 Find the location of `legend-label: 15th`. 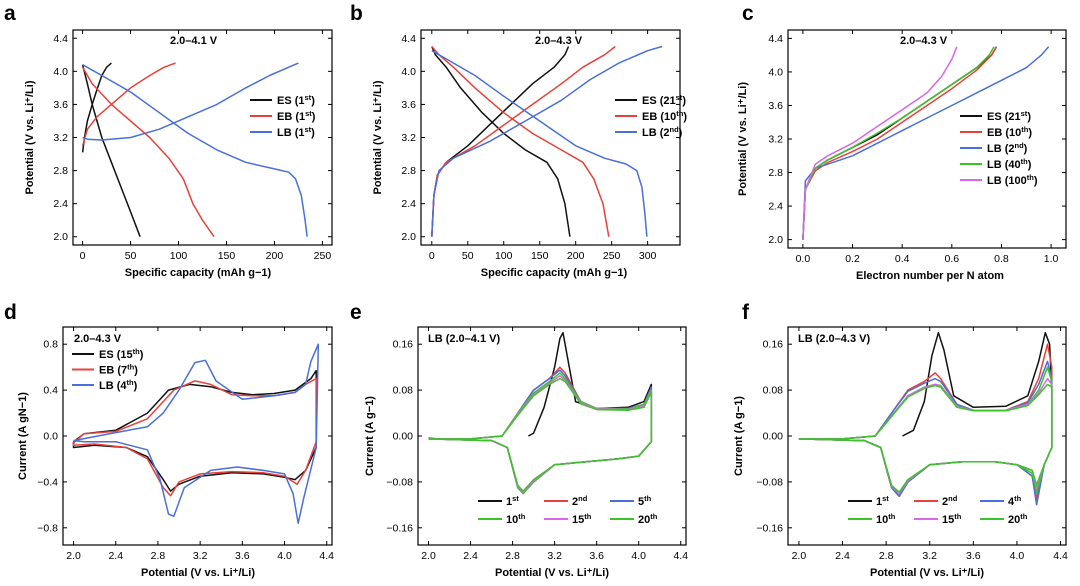

legend-label: 15th is located at coordinates (952, 519).